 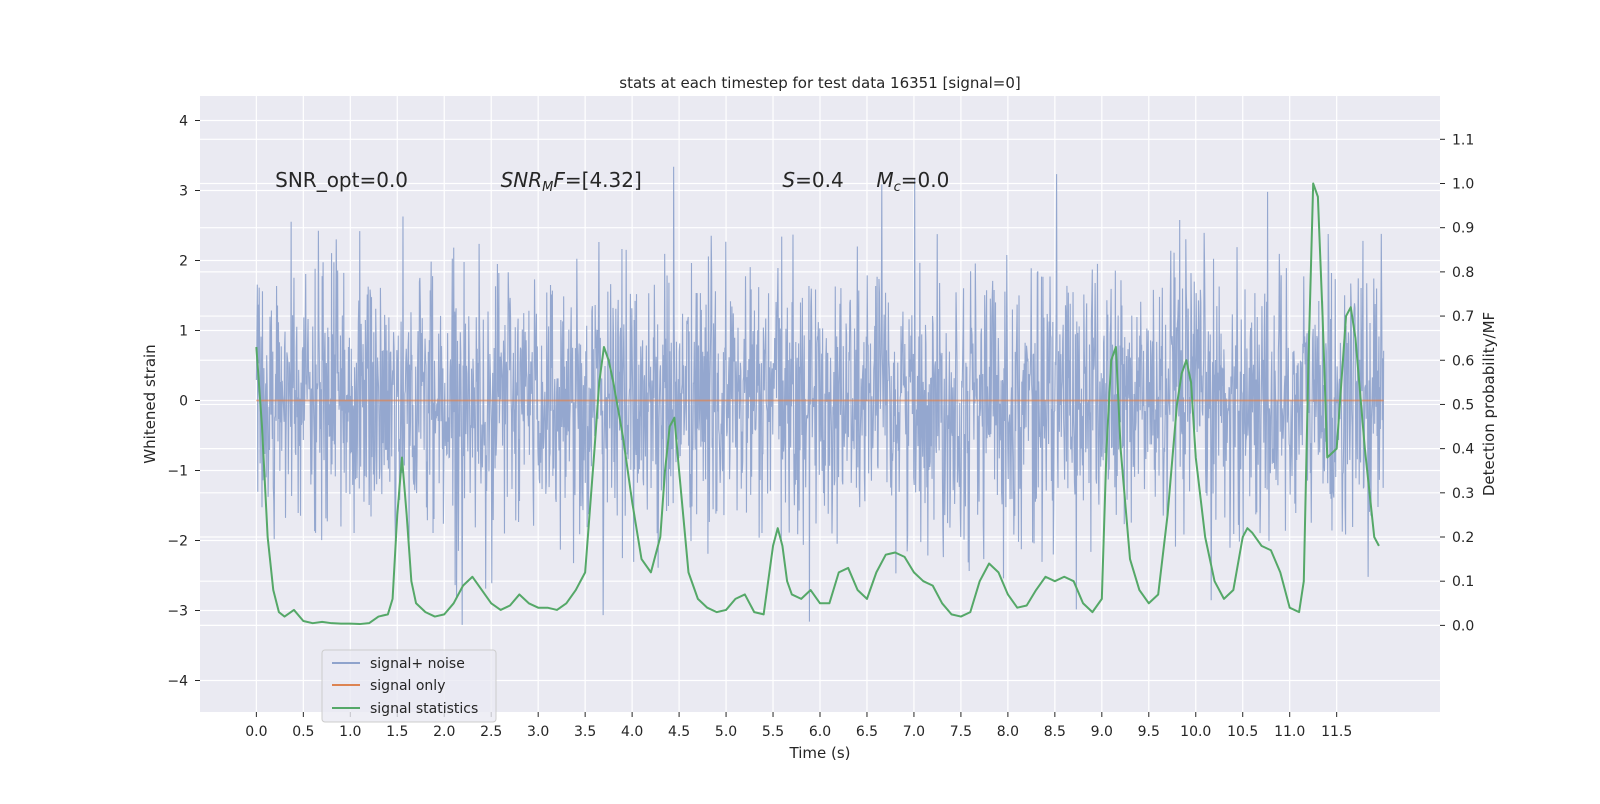 I want to click on y2-tick-label: 0.0, so click(x=1463, y=626).